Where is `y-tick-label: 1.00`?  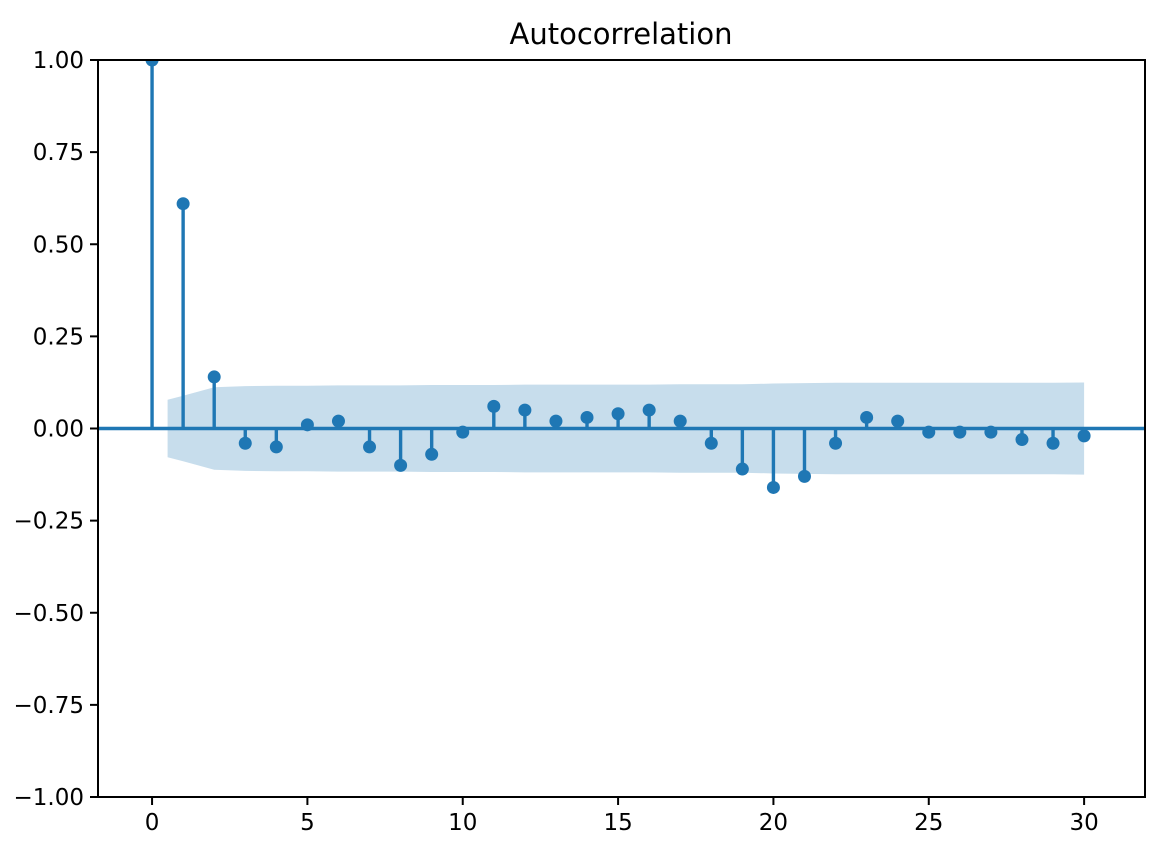 y-tick-label: 1.00 is located at coordinates (58, 61).